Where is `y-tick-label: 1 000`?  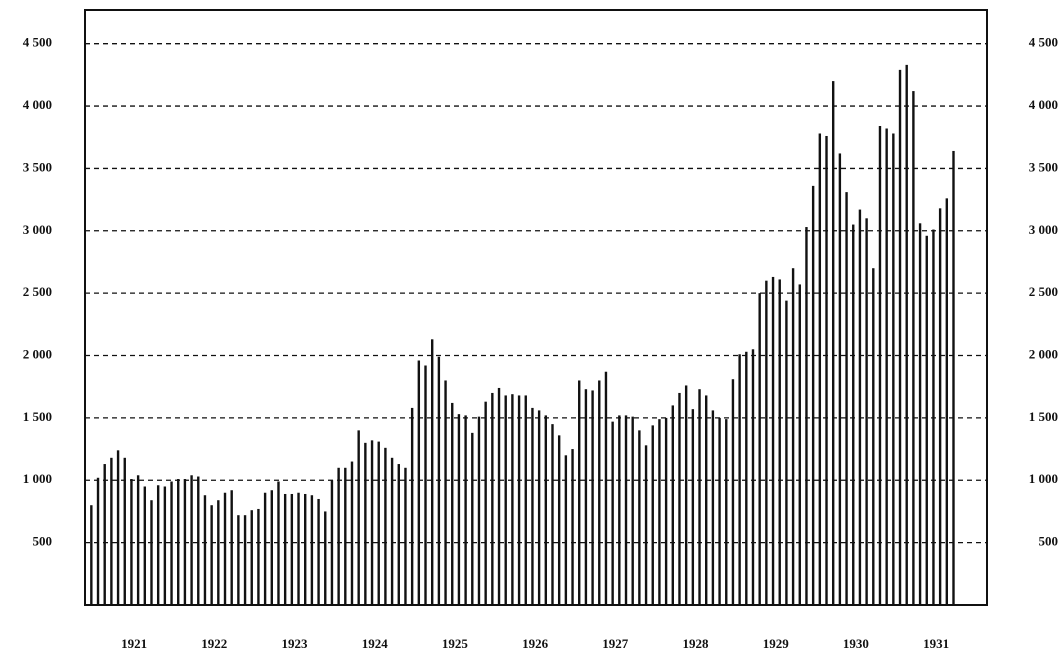
y-tick-label: 1 000 is located at coordinates (37, 478).